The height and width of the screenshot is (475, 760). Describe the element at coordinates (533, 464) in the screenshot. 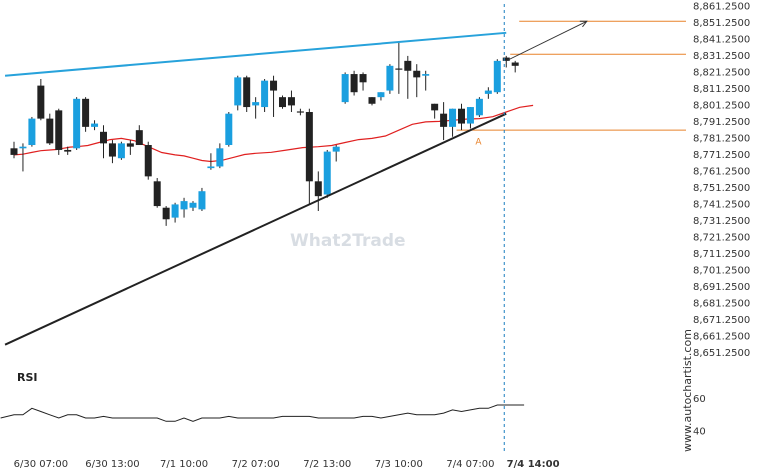

I see `time-tick-label: 7/4 14:00` at that location.